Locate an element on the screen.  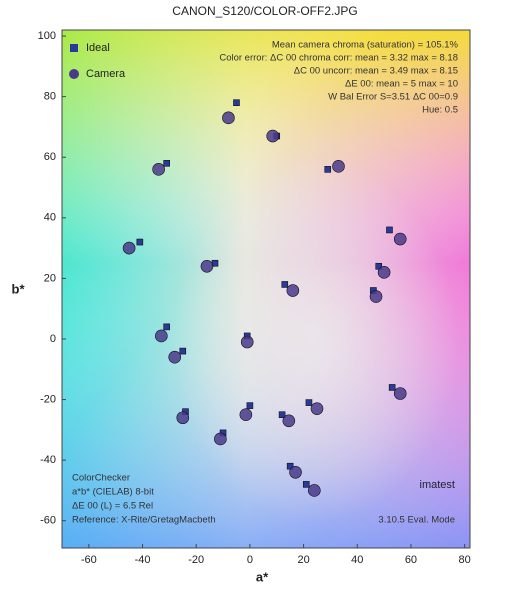
annotation: a*b* (CIELAB) 8-bit is located at coordinates (113, 492).